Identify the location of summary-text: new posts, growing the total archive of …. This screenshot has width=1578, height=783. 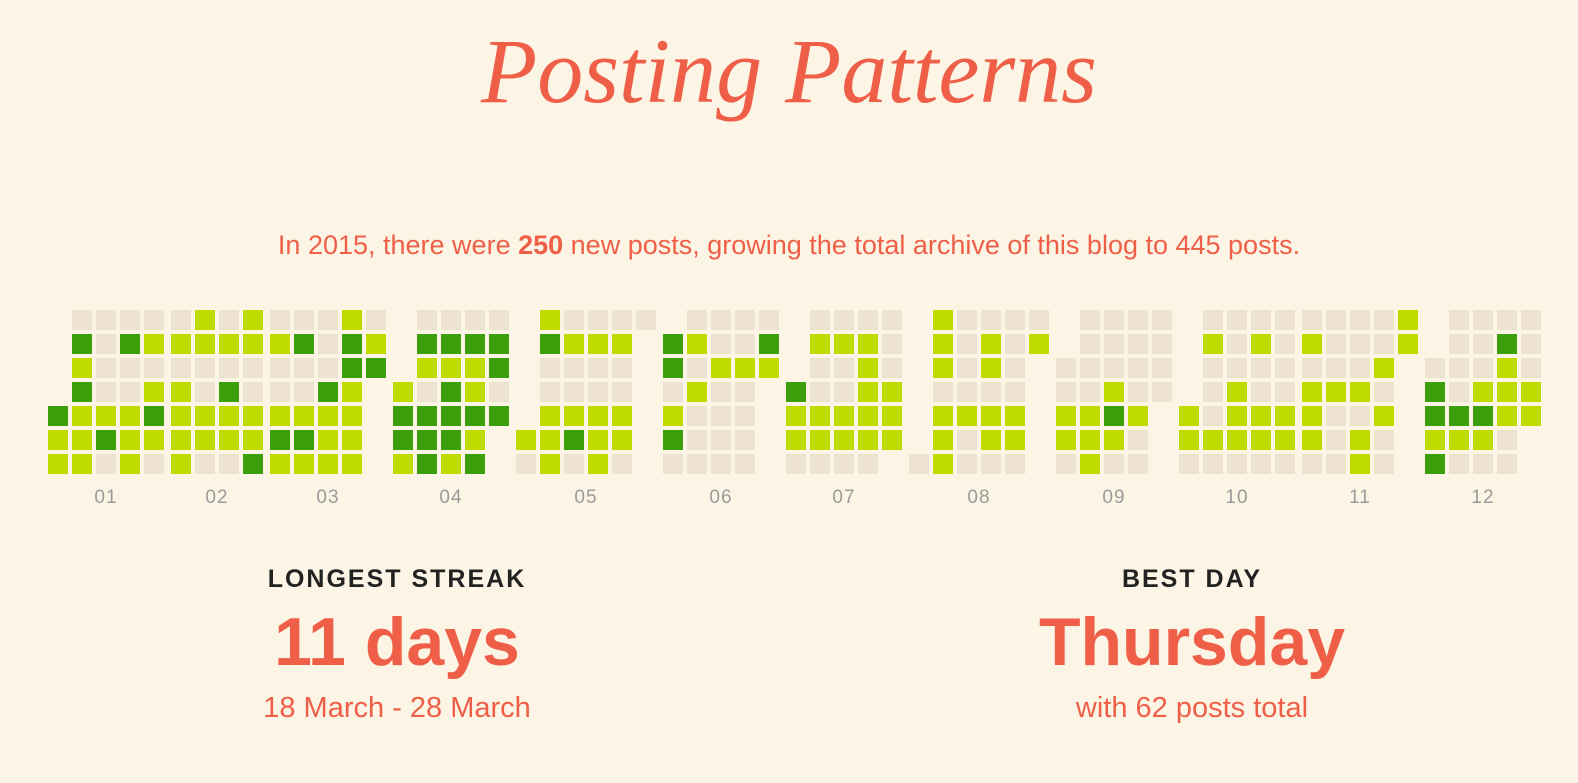
(932, 245).